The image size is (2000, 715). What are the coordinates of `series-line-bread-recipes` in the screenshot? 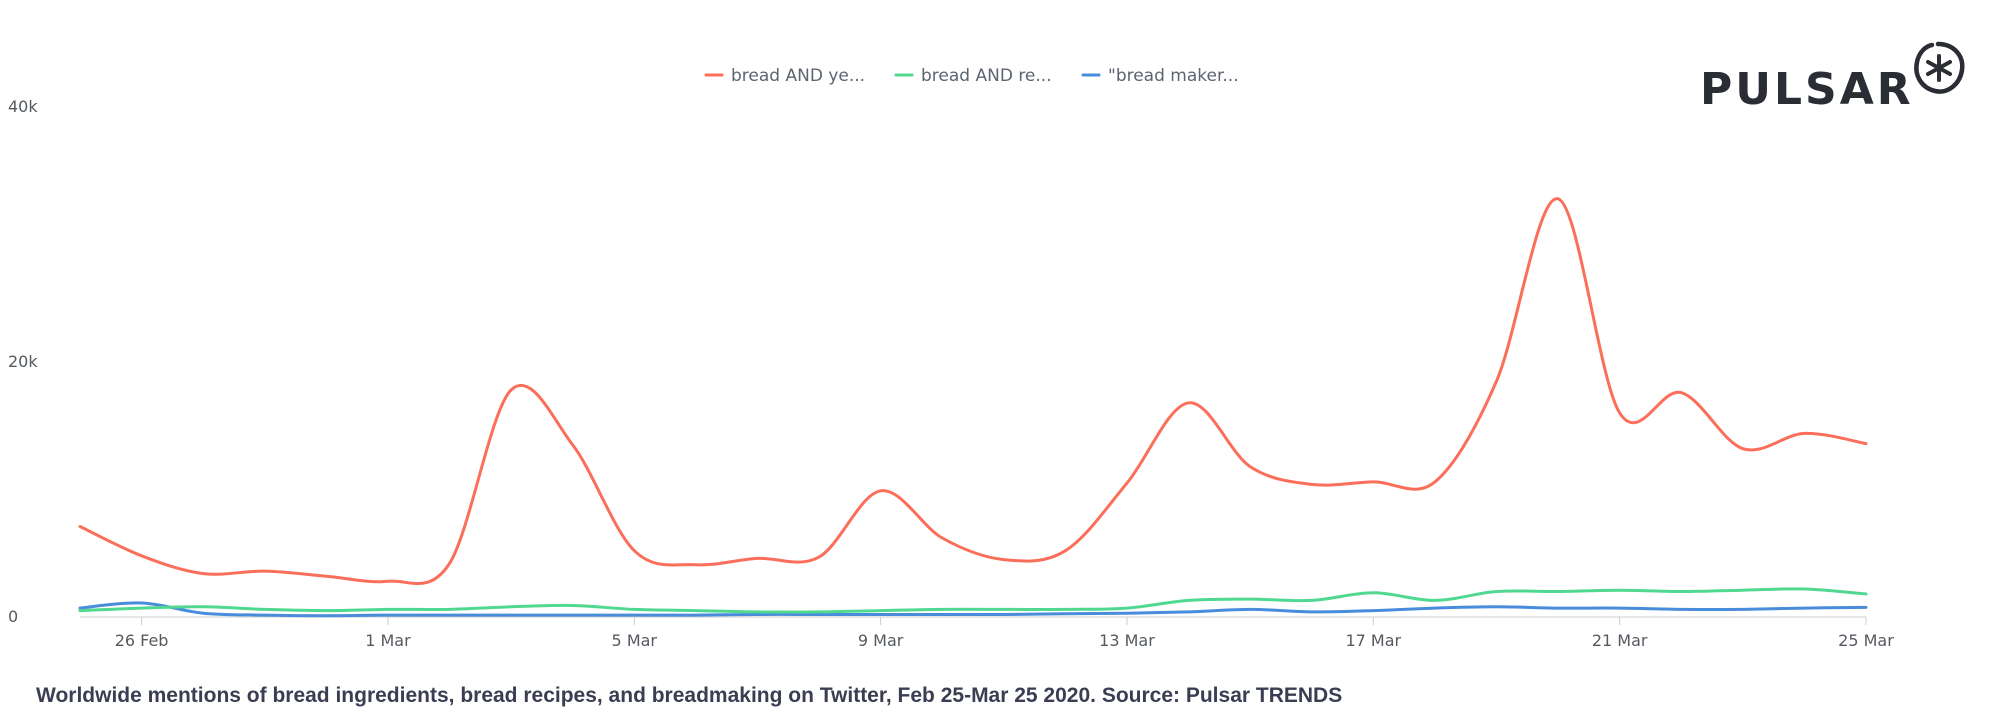 It's located at (973, 600).